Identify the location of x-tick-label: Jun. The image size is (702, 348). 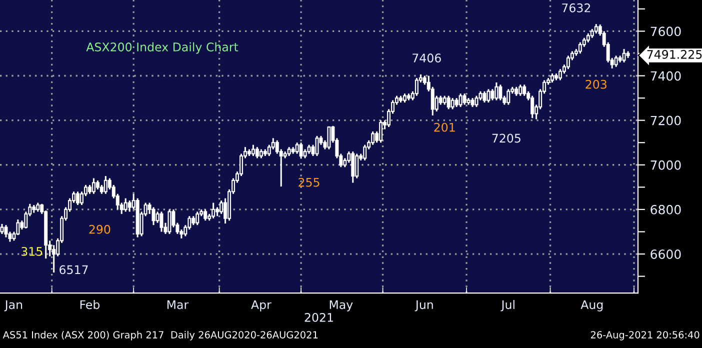
(423, 306).